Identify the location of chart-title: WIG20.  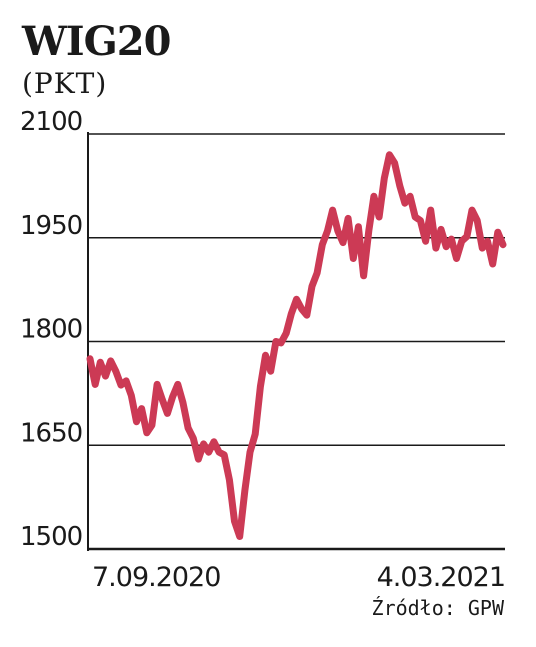
(96, 41).